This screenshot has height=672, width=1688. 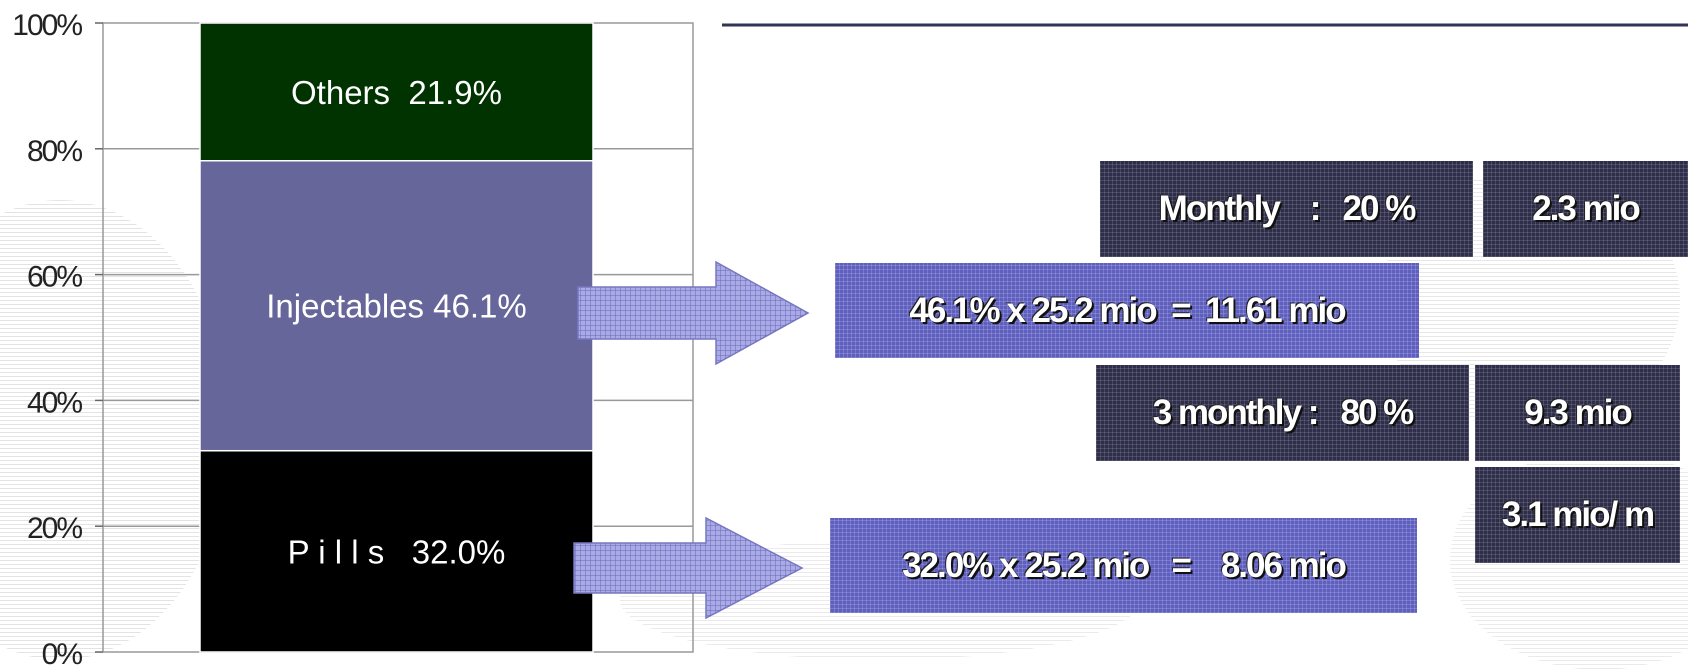 I want to click on pills-calc-box: 32.0% x 25.2 mio = 8.06 mio, so click(x=1123, y=565).